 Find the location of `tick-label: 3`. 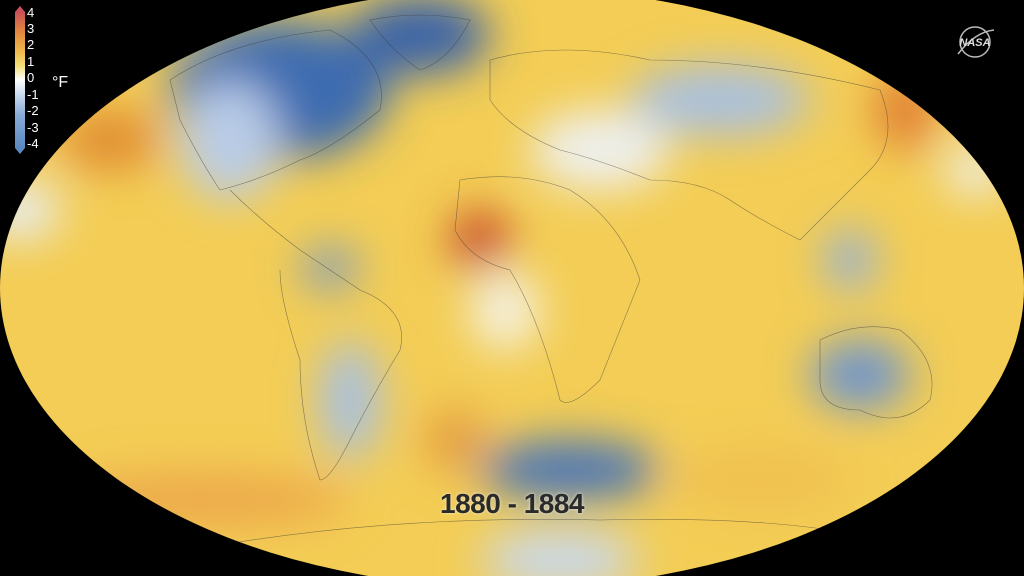

tick-label: 3 is located at coordinates (31, 28).